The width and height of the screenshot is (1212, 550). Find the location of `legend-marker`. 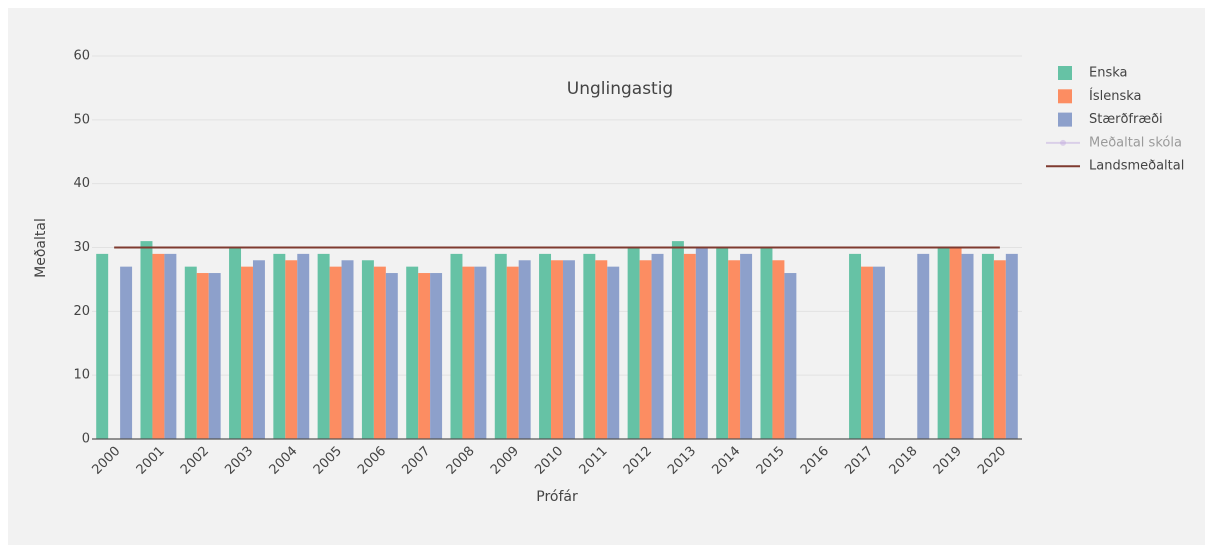

legend-marker is located at coordinates (1063, 142).